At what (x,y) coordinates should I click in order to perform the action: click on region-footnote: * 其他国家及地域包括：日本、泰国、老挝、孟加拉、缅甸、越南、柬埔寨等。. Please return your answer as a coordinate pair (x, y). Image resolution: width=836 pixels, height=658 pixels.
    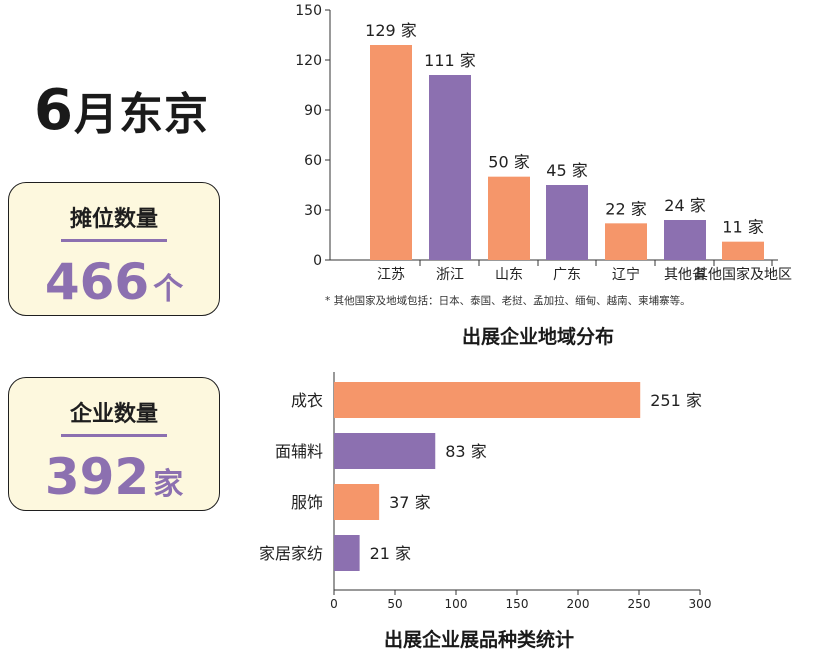
    Looking at the image, I should click on (508, 301).